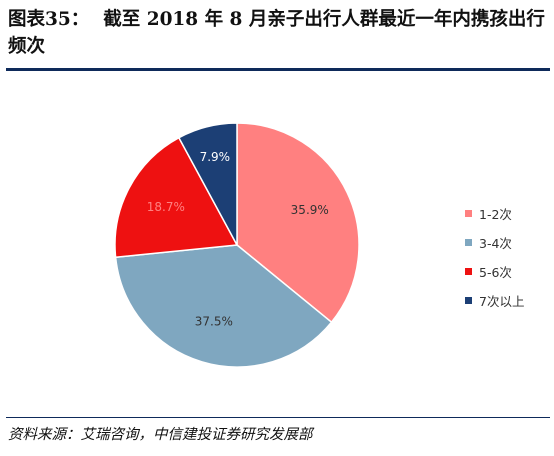 Image resolution: width=554 pixels, height=456 pixels. I want to click on source-note: 资料来源：艾瑞咨询，中信建投证券研究发展部, so click(160, 435).